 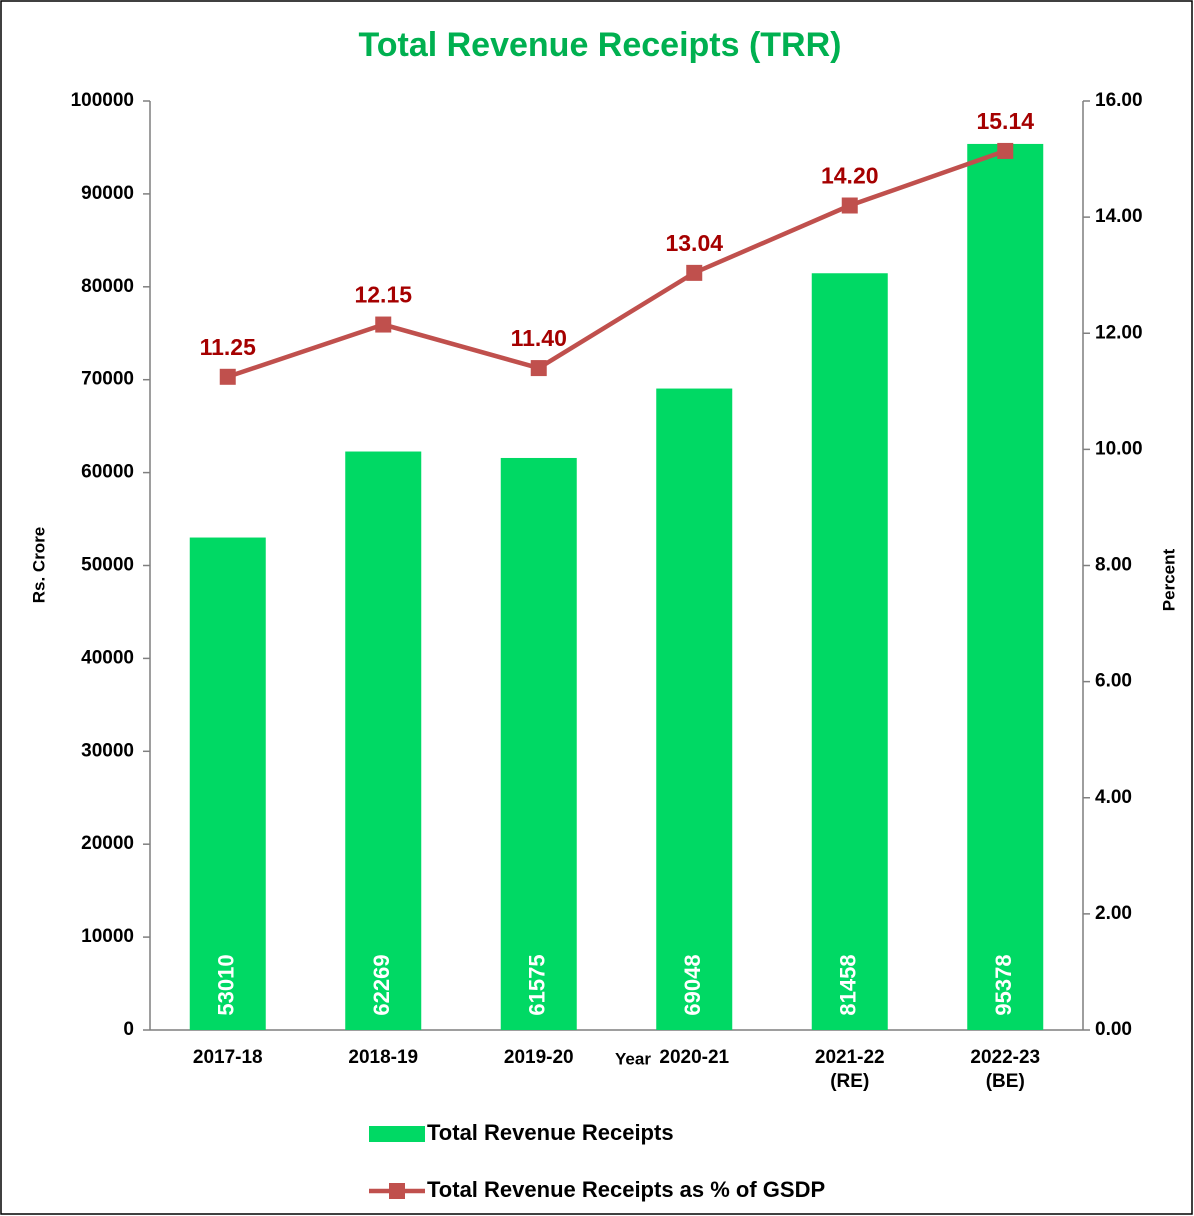 I want to click on line-value-label: 11.25, so click(x=228, y=347).